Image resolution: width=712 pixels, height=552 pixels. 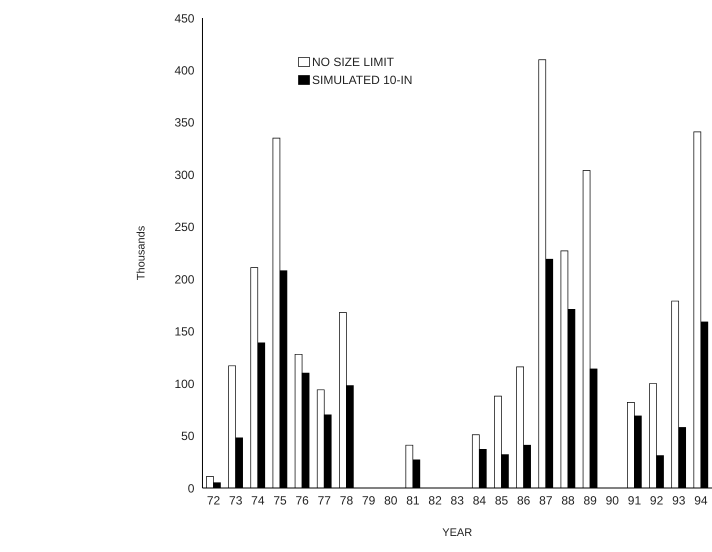 I want to click on x-tick-label: 72, so click(x=213, y=501).